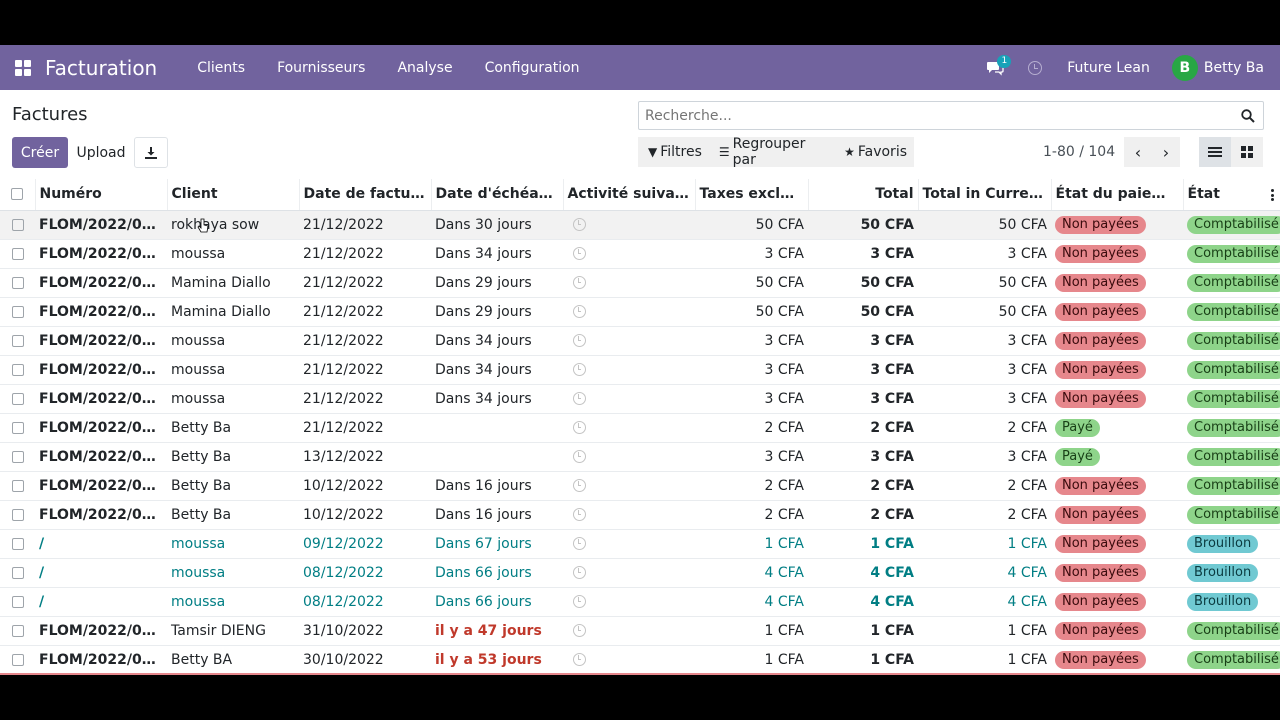 The width and height of the screenshot is (1280, 720). Describe the element at coordinates (233, 660) in the screenshot. I see `client-name: Betty BA` at that location.